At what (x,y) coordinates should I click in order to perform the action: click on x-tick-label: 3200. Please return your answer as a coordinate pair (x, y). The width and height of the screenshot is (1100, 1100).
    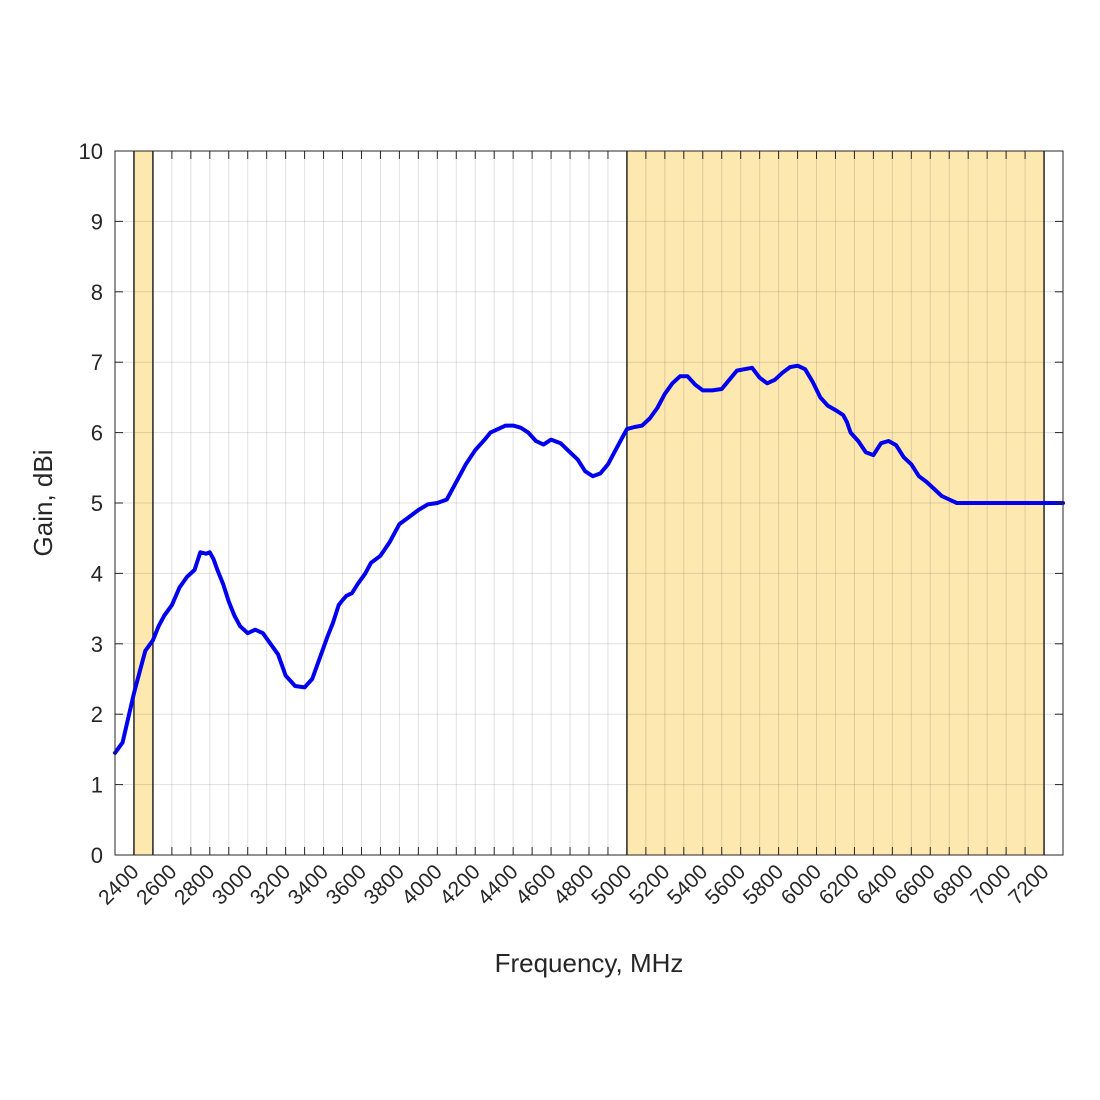
    Looking at the image, I should click on (270, 884).